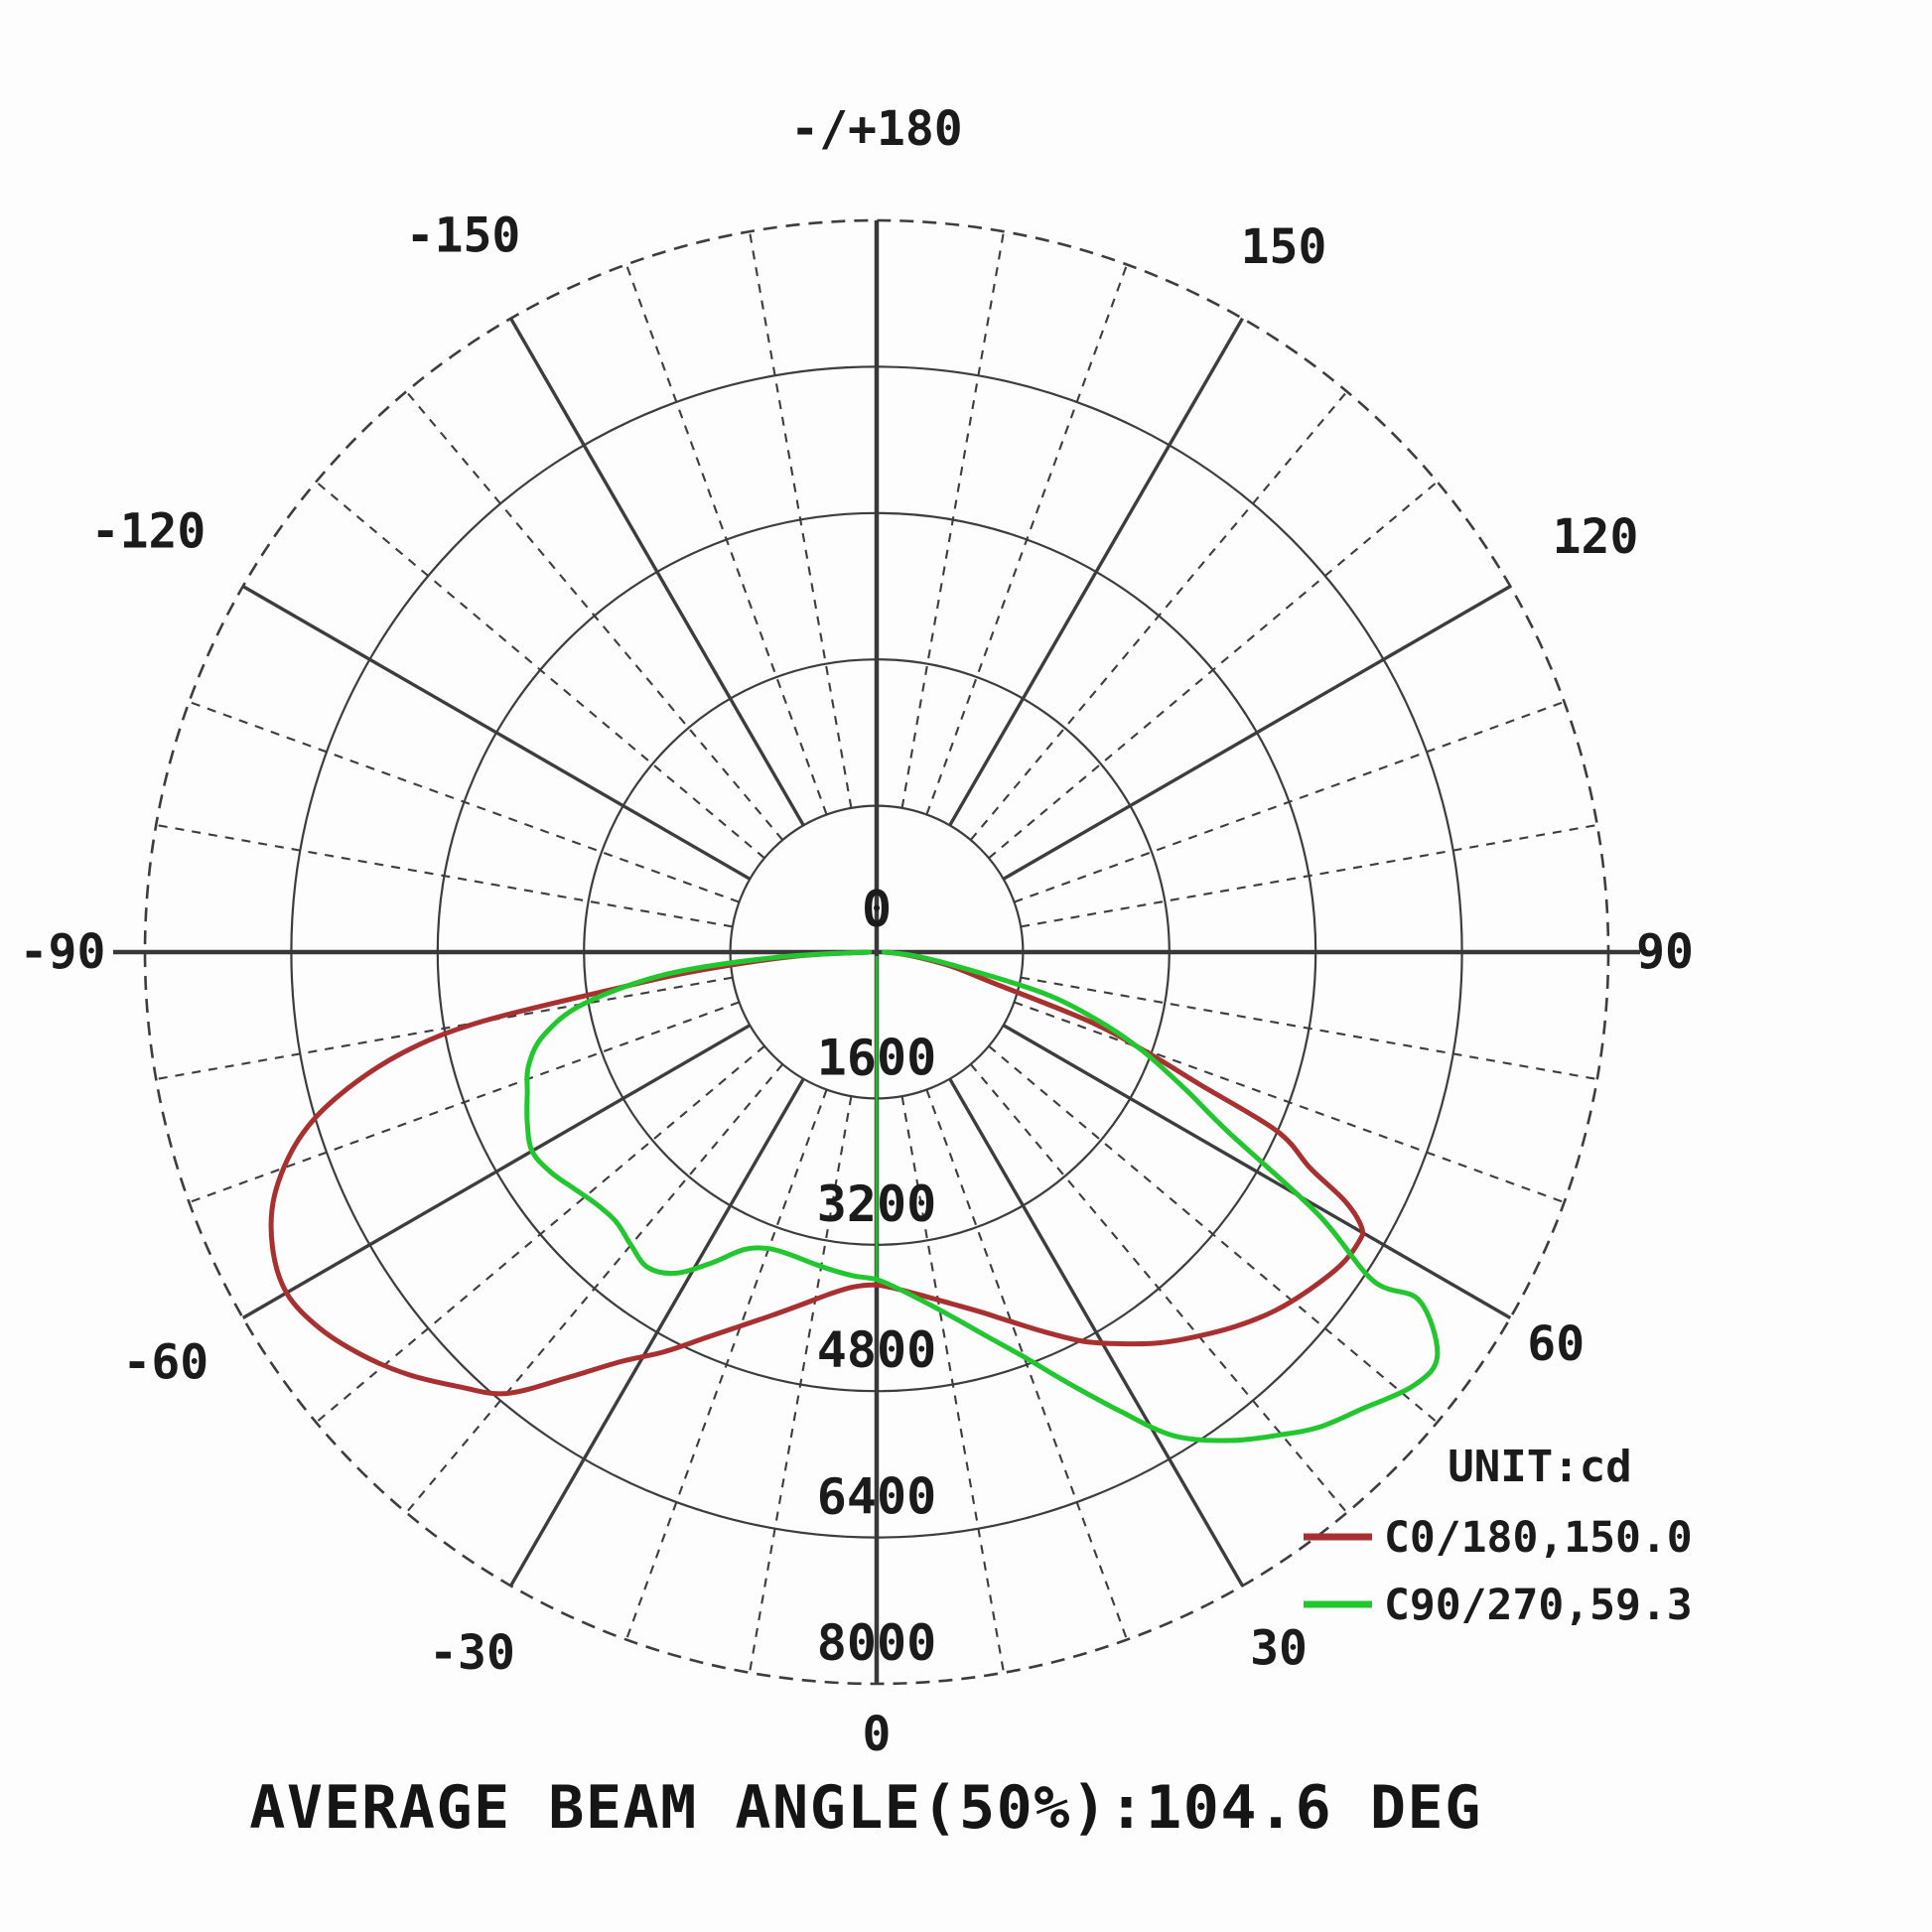  Describe the element at coordinates (1539, 1605) in the screenshot. I see `legend-label-1: C90/270,59.3` at that location.